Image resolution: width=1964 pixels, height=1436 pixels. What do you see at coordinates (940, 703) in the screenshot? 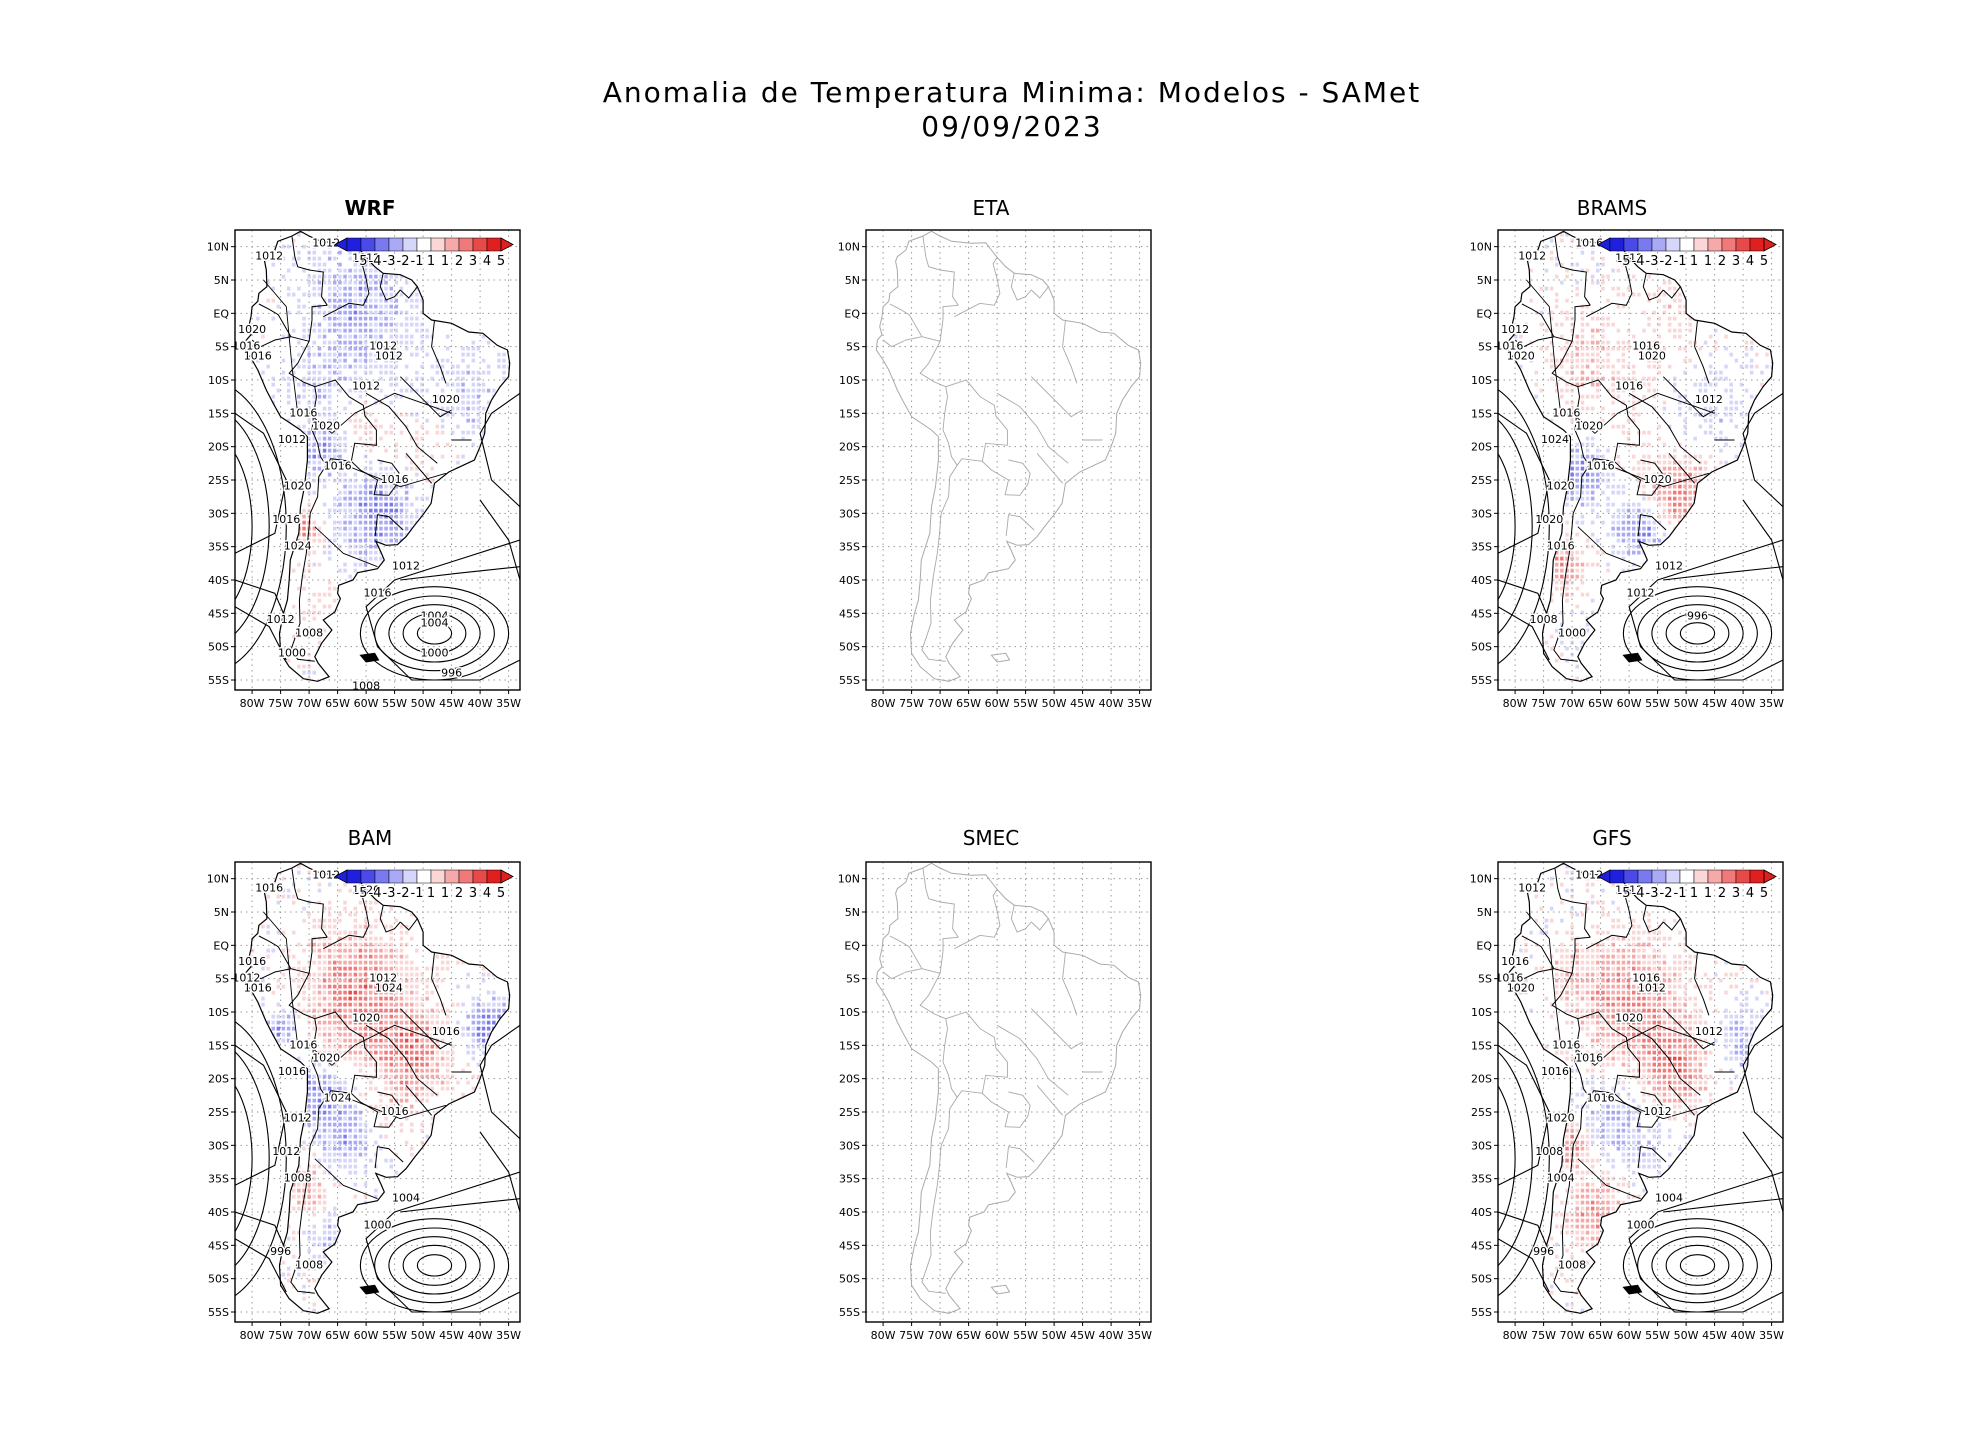
I see `lon-tick-label: 70W` at bounding box center [940, 703].